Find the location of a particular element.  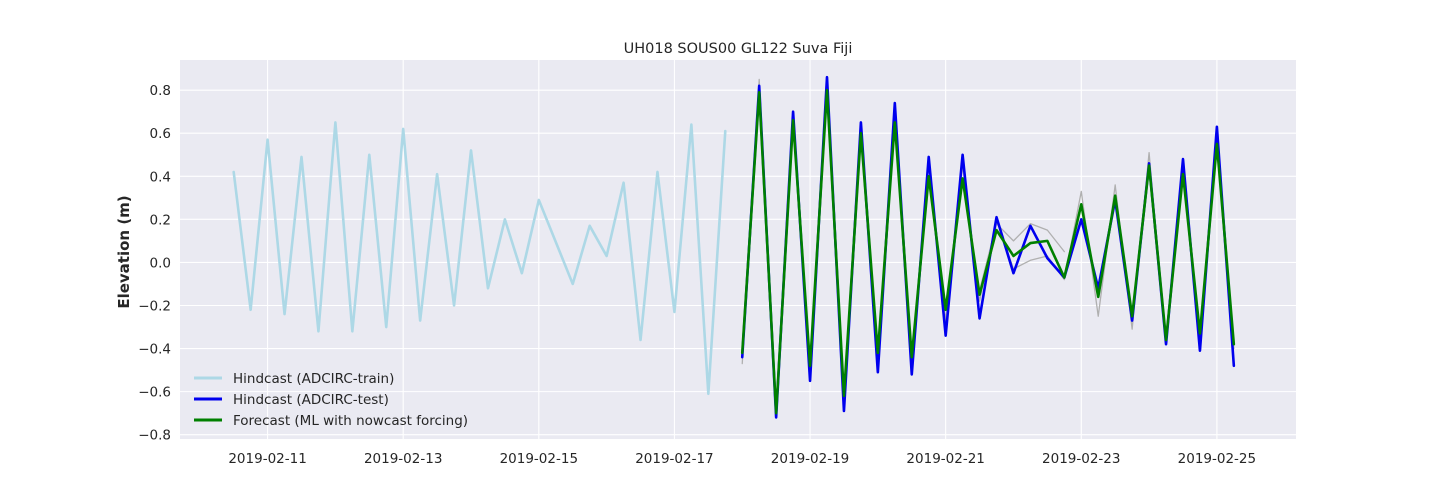

y-tick-label: 0.8 is located at coordinates (160, 91).